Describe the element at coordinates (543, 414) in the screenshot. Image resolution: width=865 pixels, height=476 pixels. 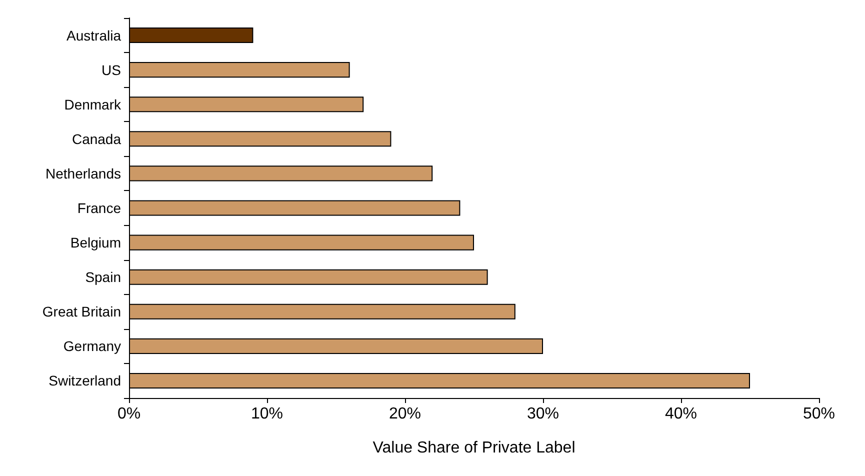
I see `x-tick-label: 30%` at that location.